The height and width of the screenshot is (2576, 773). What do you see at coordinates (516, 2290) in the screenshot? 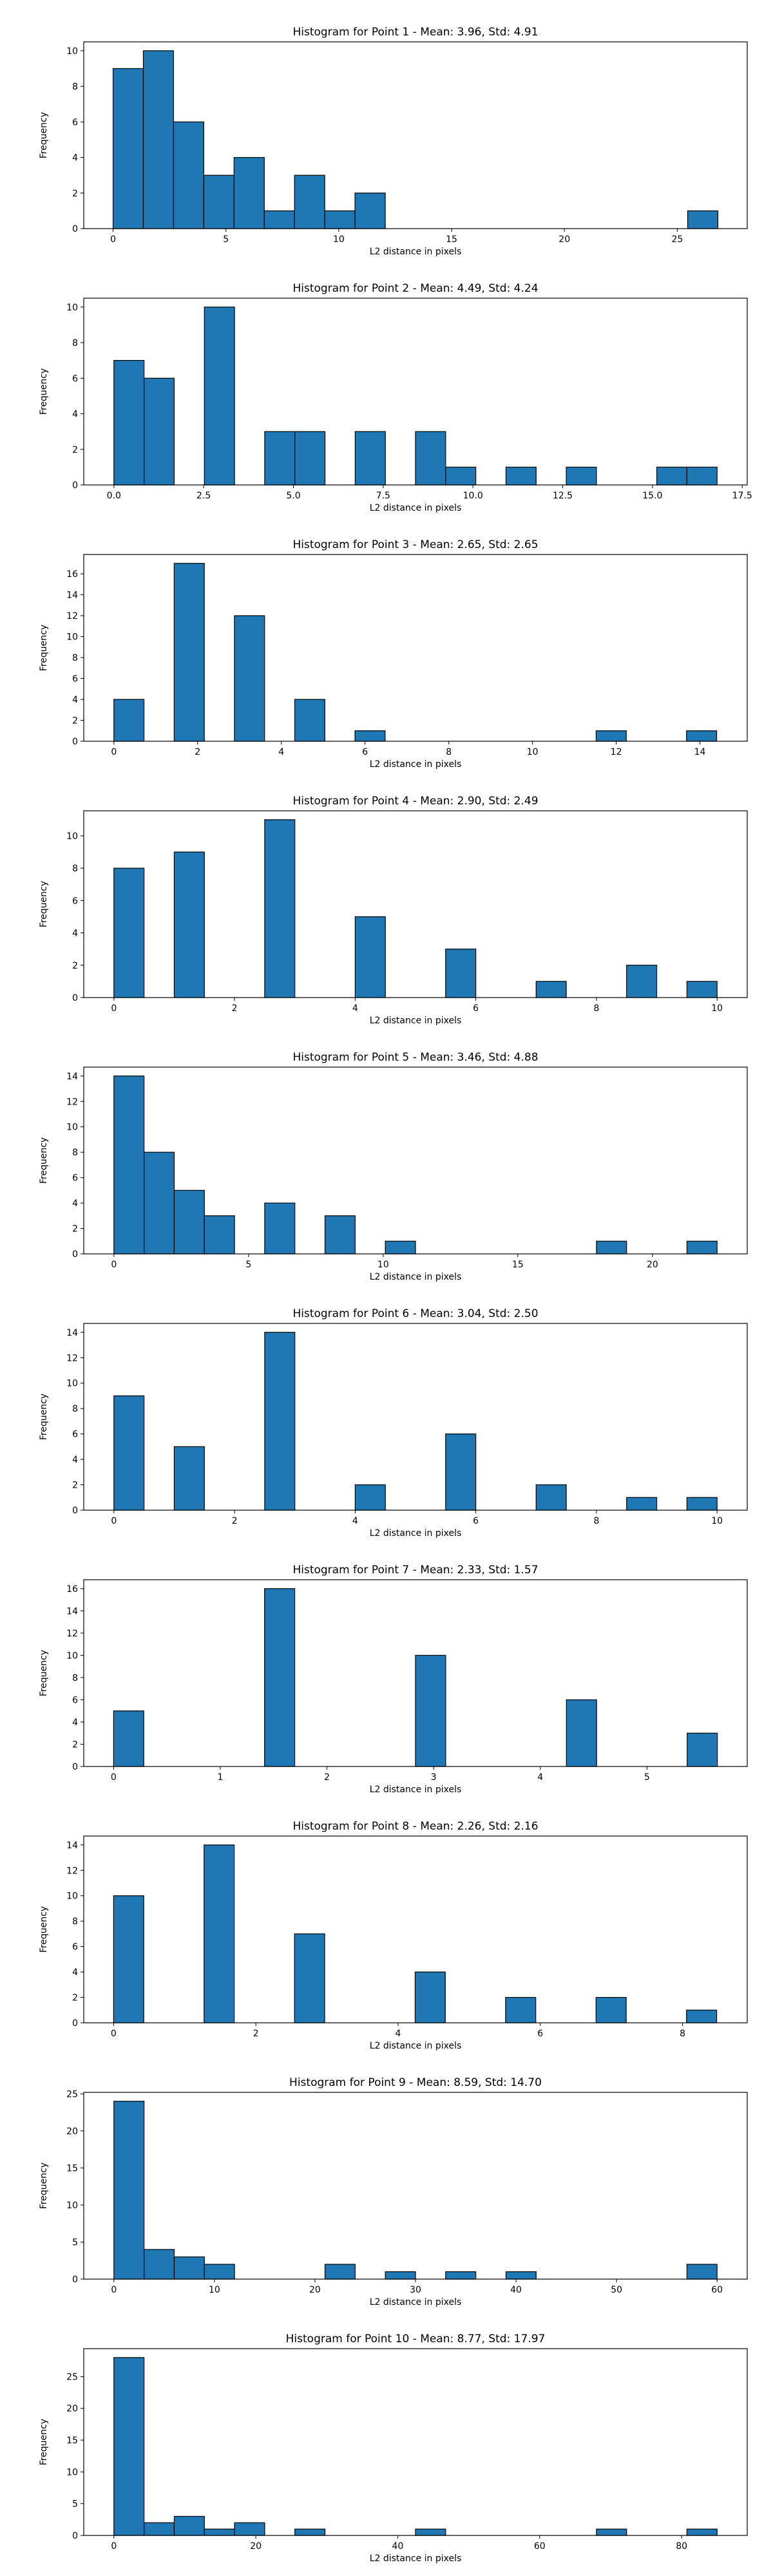
I see `x-tick-label: 40` at bounding box center [516, 2290].